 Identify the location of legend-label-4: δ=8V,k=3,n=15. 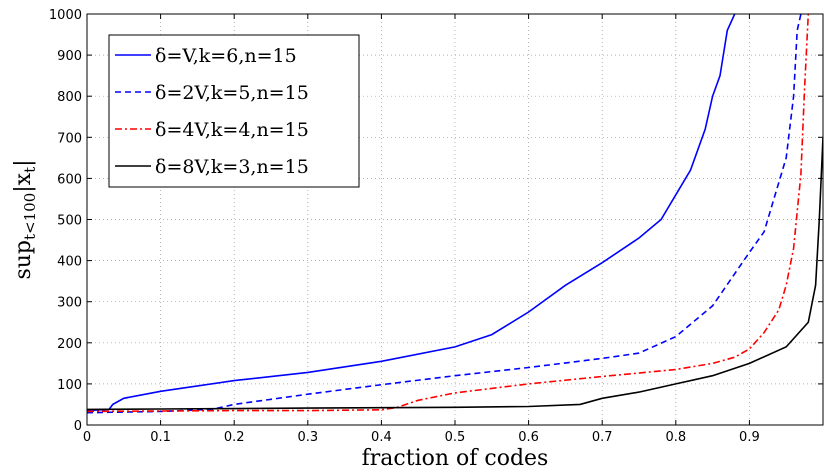
(232, 167).